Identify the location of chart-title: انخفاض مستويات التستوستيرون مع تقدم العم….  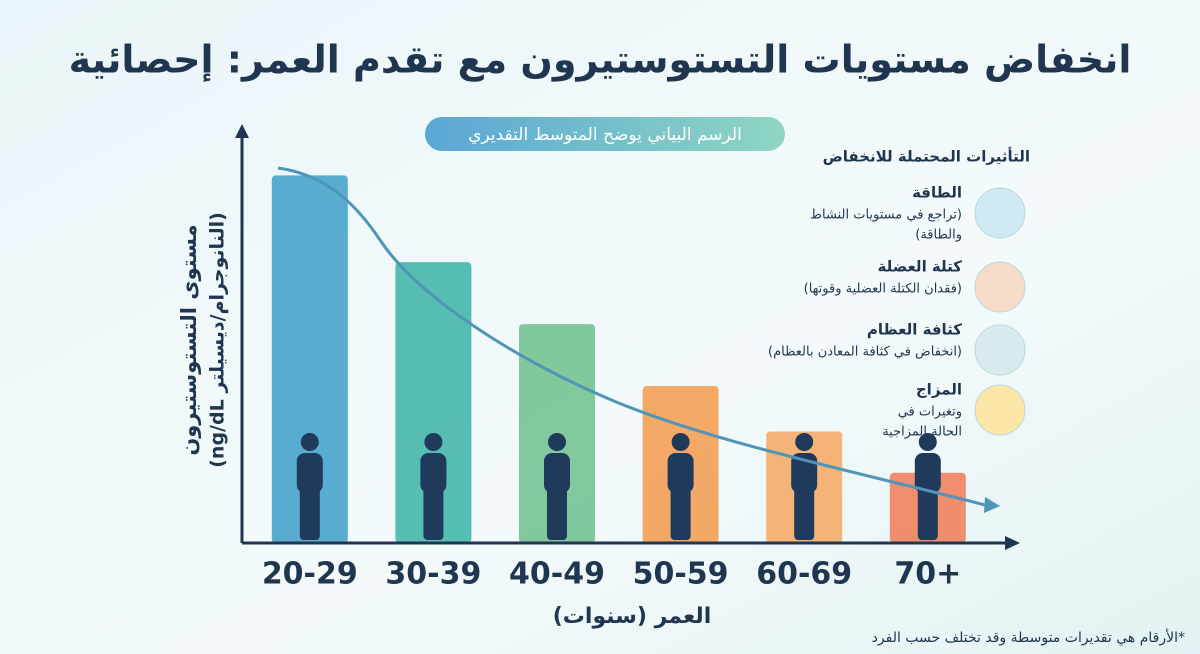
(600, 60).